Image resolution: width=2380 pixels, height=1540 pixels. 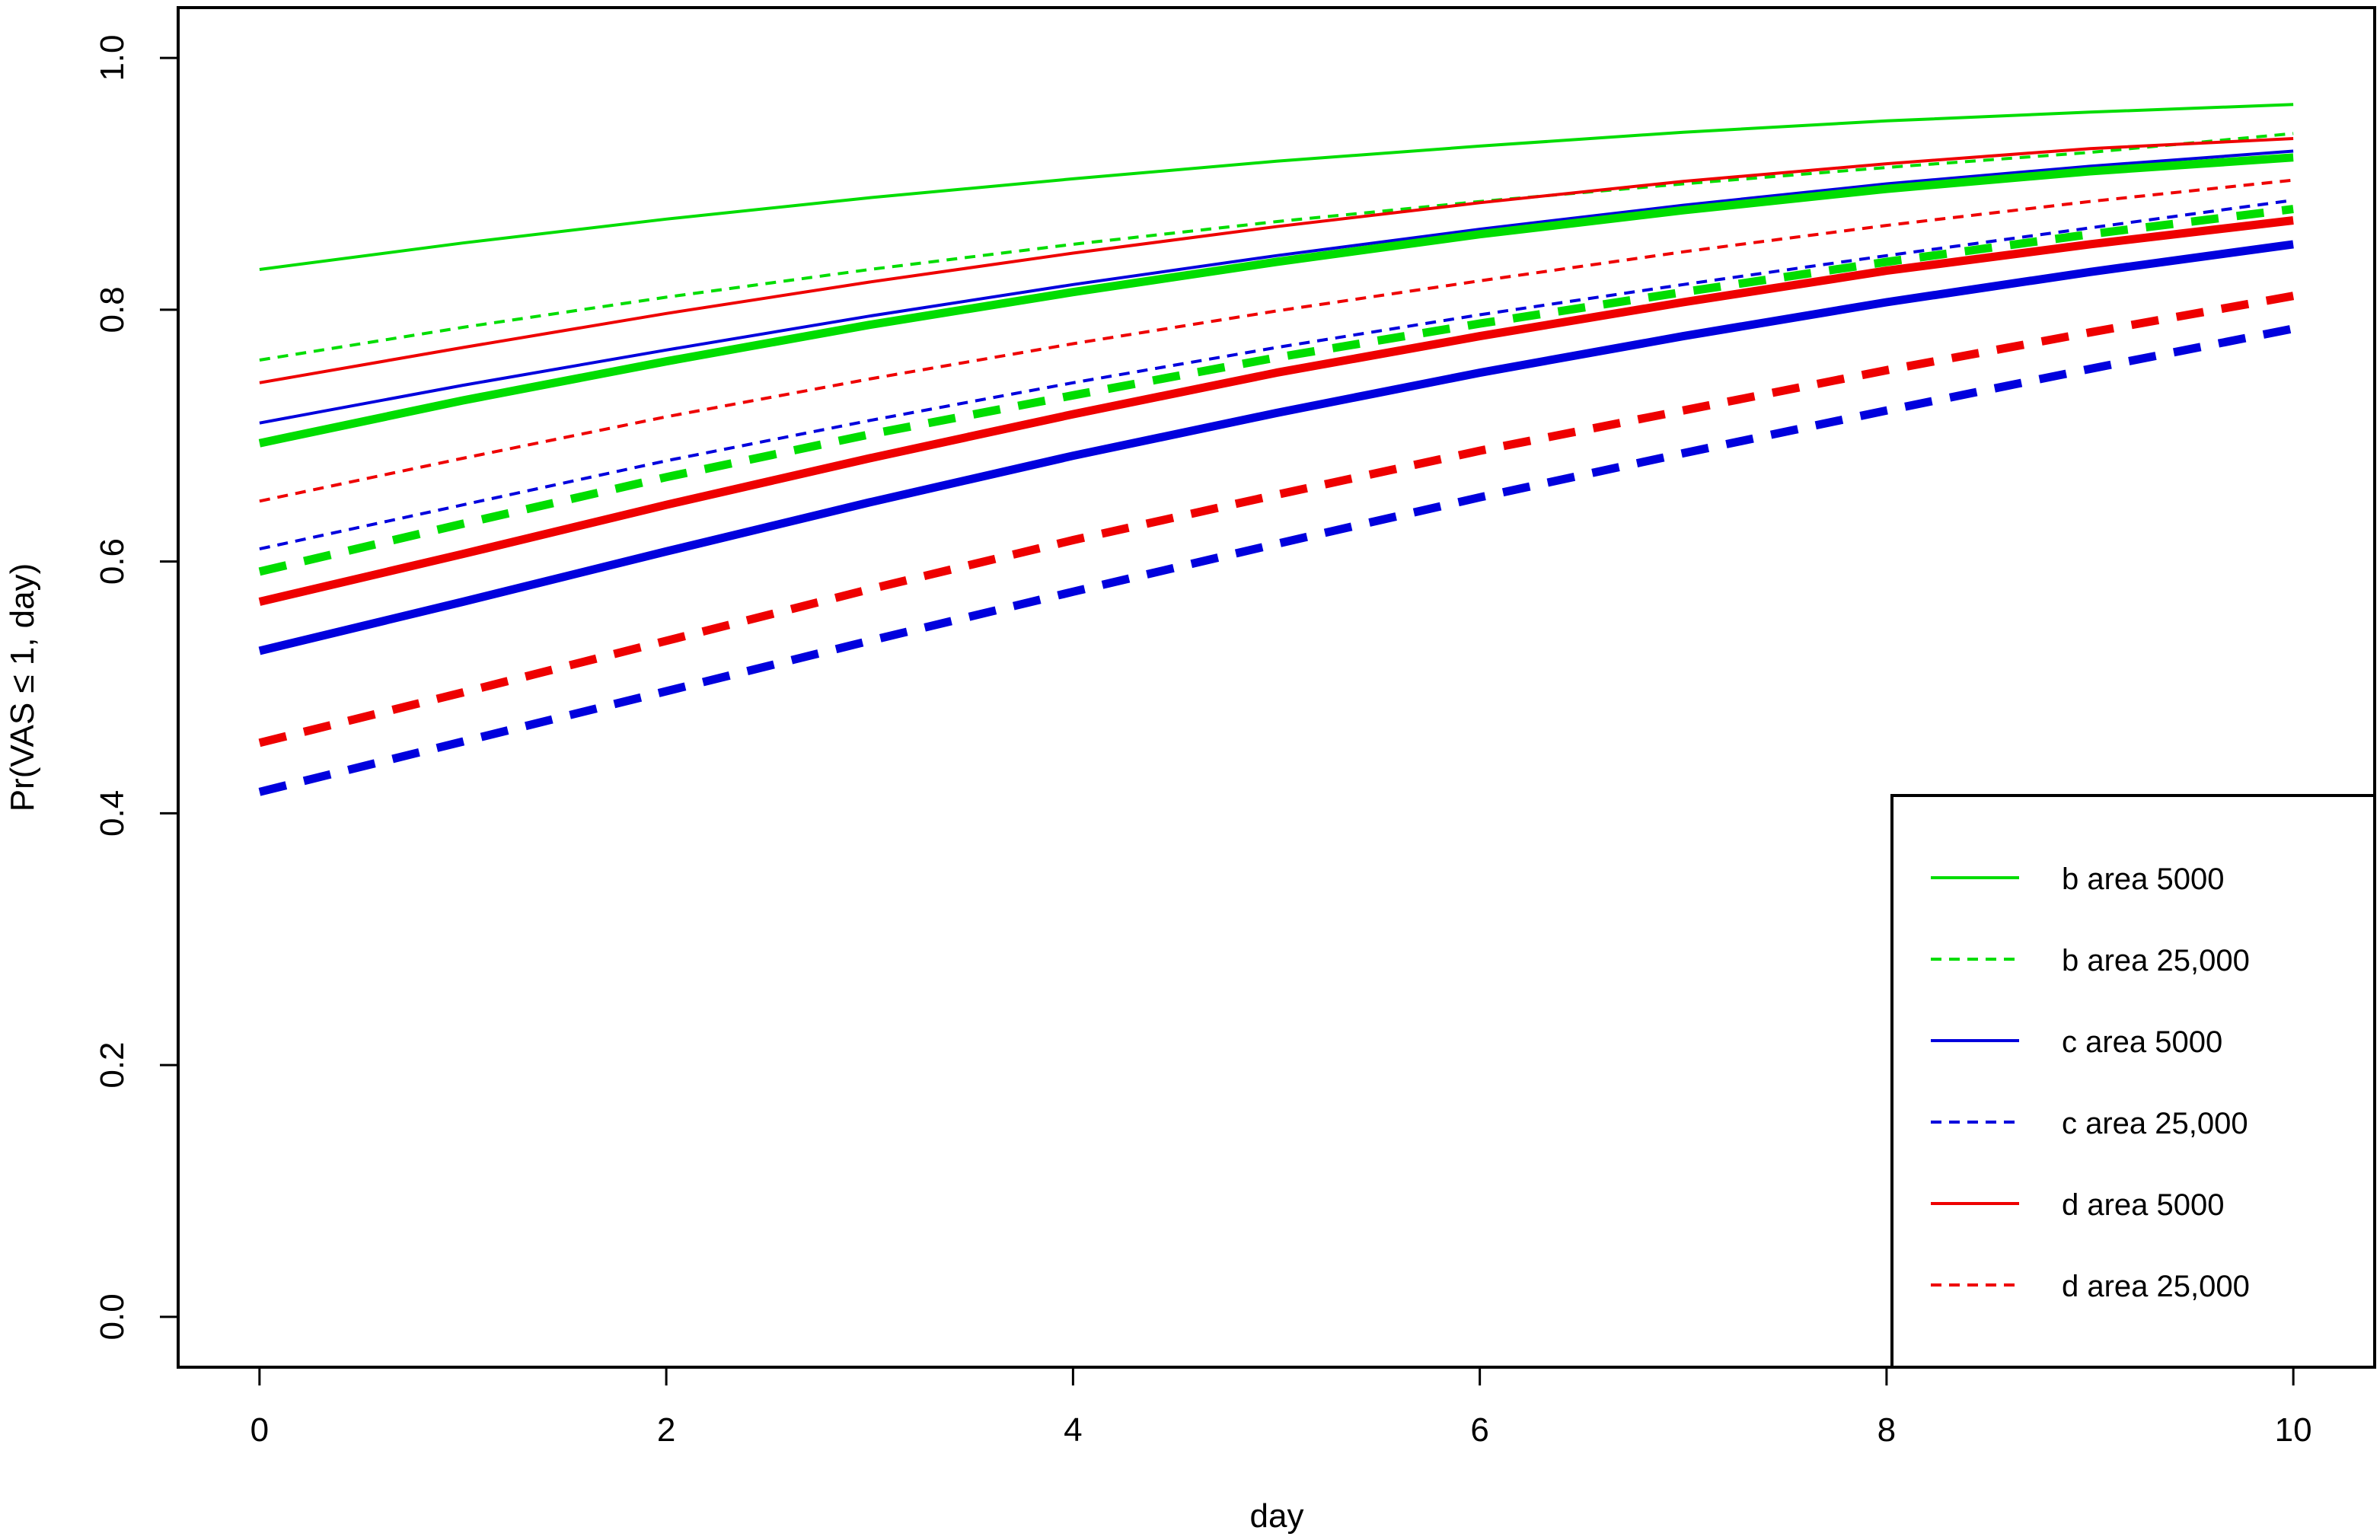 What do you see at coordinates (1073, 1430) in the screenshot?
I see `x-tick-label: 4` at bounding box center [1073, 1430].